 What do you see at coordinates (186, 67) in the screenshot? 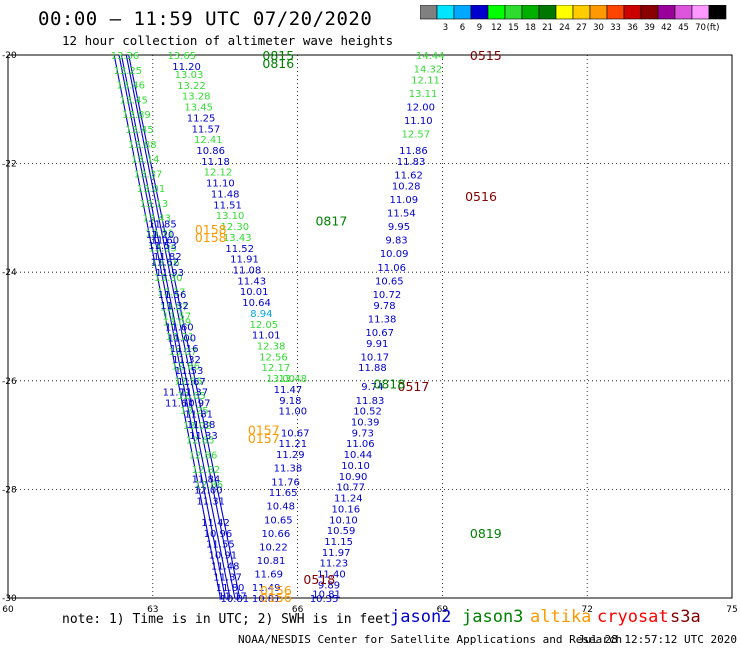
I see `wave-height-label: 11.20` at bounding box center [186, 67].